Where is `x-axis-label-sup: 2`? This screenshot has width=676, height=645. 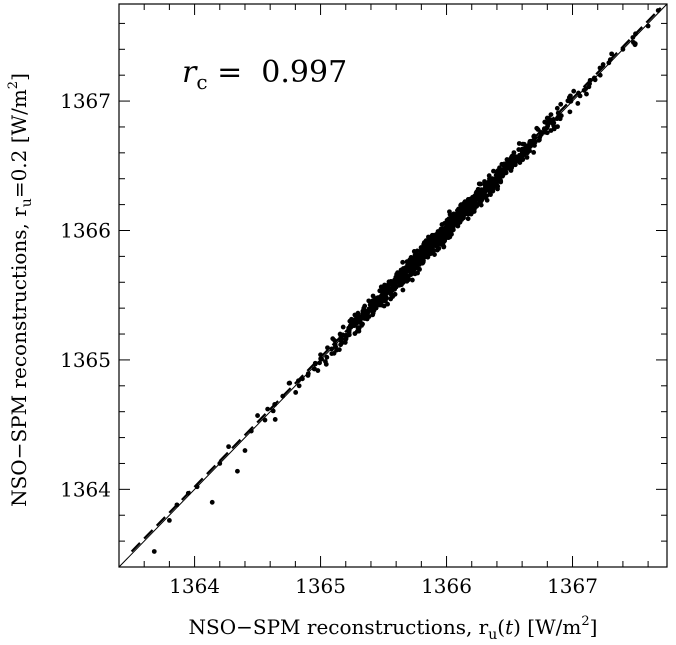
x-axis-label-sup: 2 is located at coordinates (585, 621).